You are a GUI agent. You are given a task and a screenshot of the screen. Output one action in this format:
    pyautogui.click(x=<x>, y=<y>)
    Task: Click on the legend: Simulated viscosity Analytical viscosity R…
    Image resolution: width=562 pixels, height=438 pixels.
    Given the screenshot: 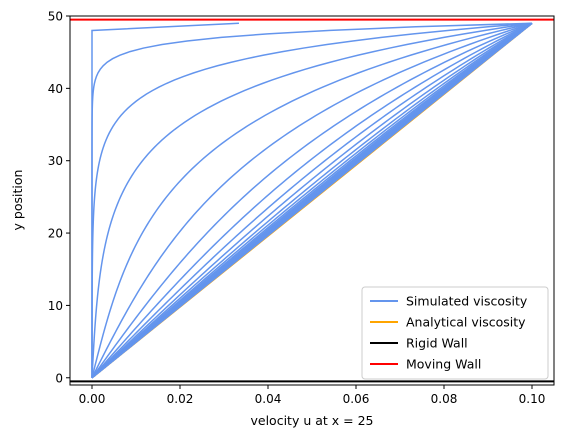 What is the action you would take?
    pyautogui.click(x=455, y=333)
    